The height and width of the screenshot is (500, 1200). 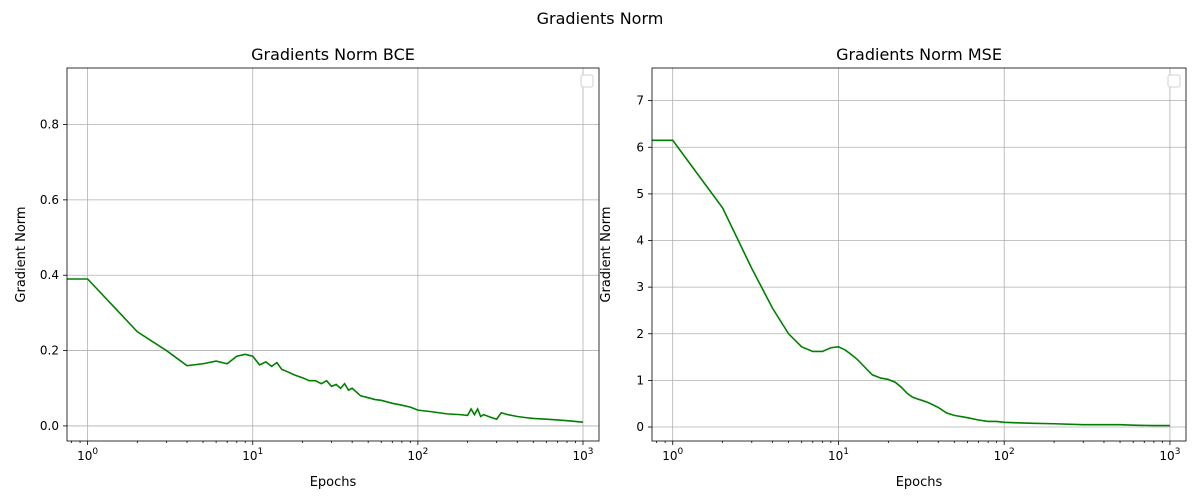 I want to click on bce-xtick-label-1: 10¹, so click(x=252, y=455).